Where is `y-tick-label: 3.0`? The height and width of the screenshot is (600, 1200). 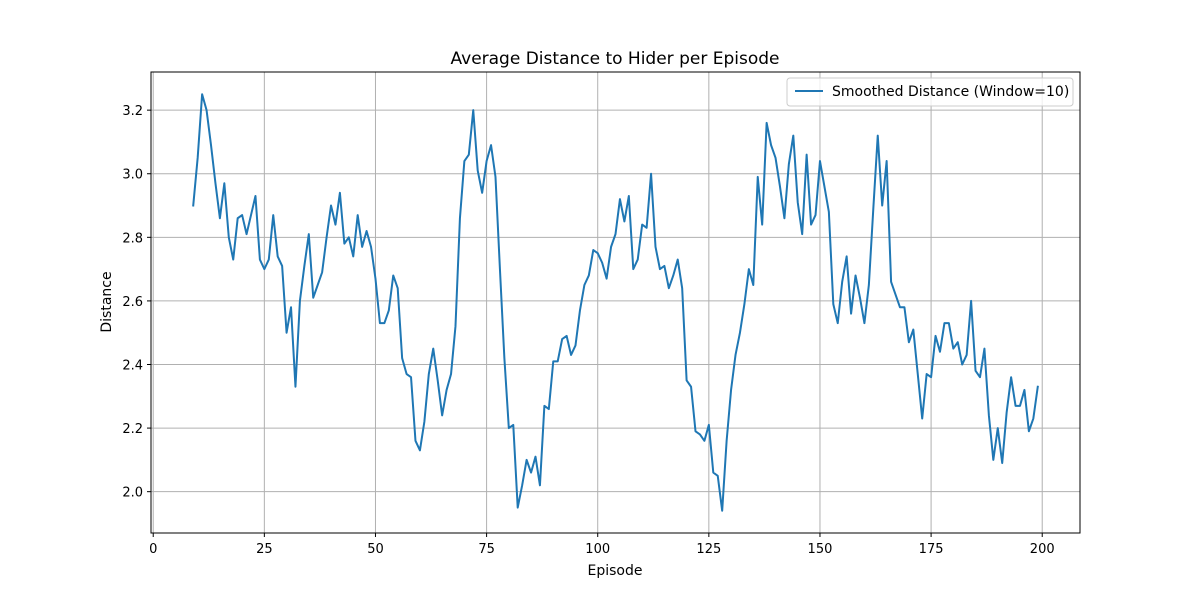
y-tick-label: 3.0 is located at coordinates (132, 175).